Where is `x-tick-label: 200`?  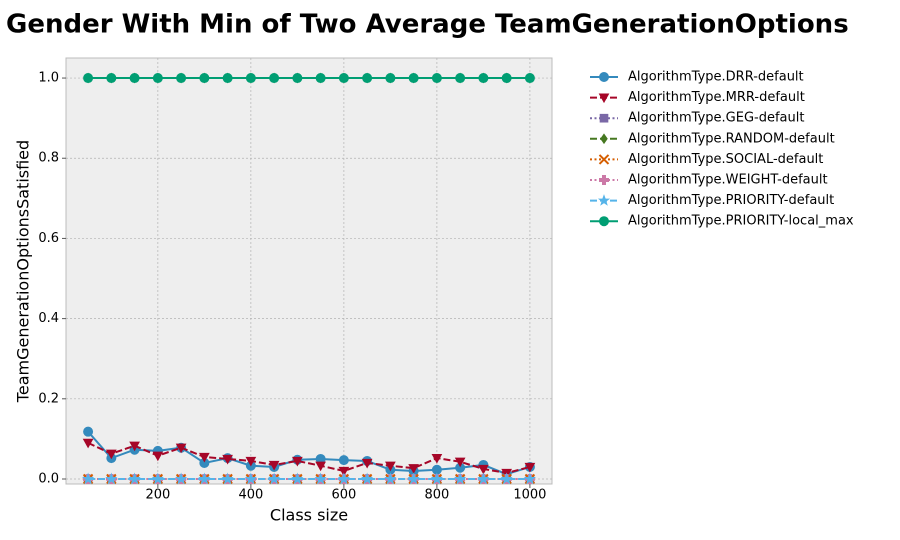
x-tick-label: 200 is located at coordinates (157, 495).